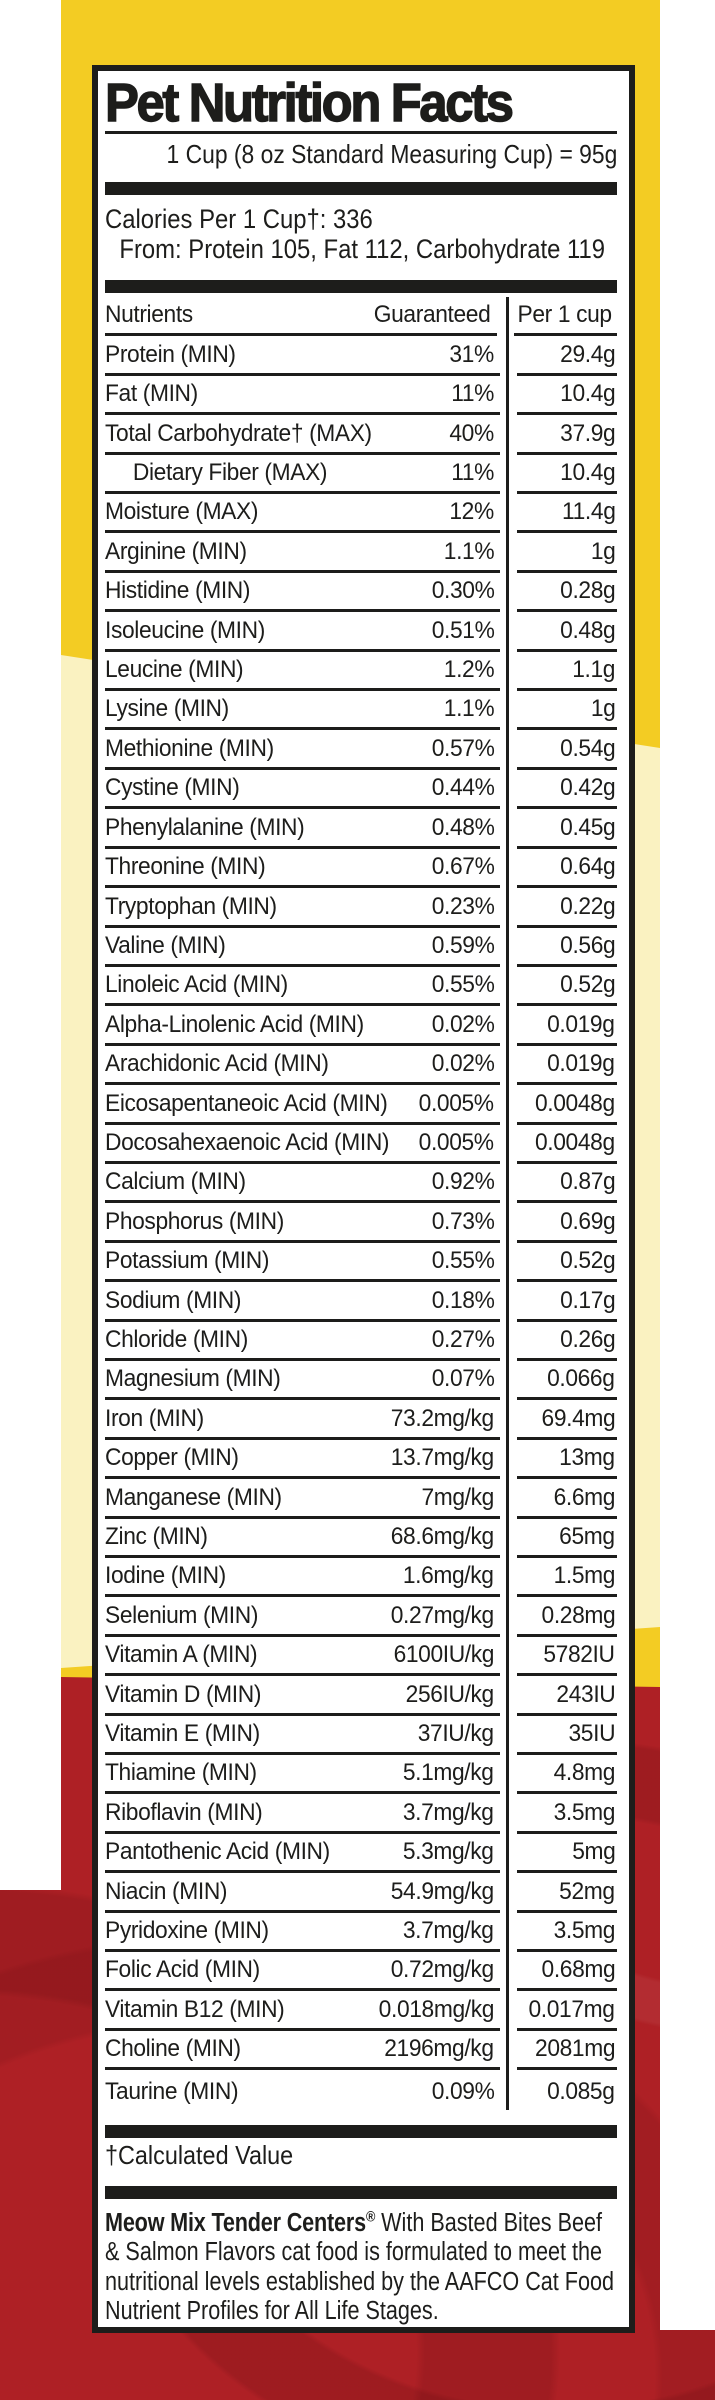 Image resolution: width=715 pixels, height=2400 pixels. I want to click on header-nutrients: Nutrients, so click(149, 315).